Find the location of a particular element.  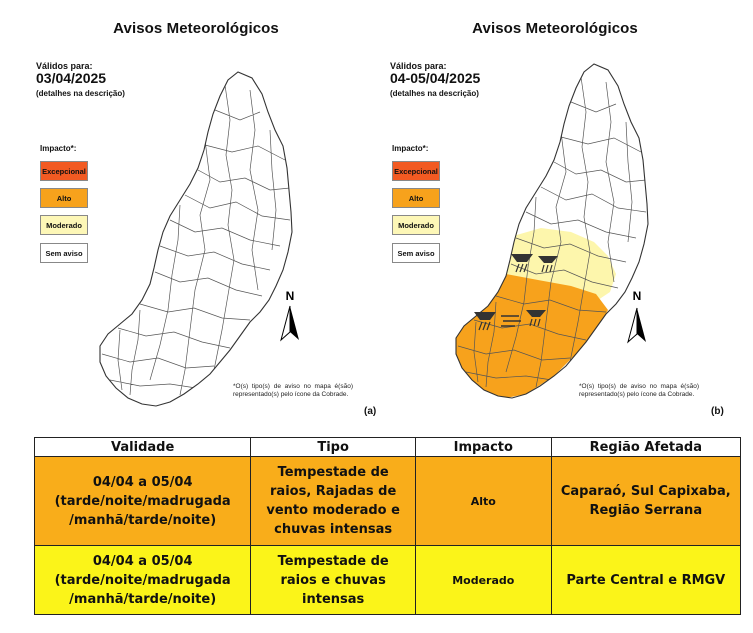

wind-warning-icon is located at coordinates (511, 321).